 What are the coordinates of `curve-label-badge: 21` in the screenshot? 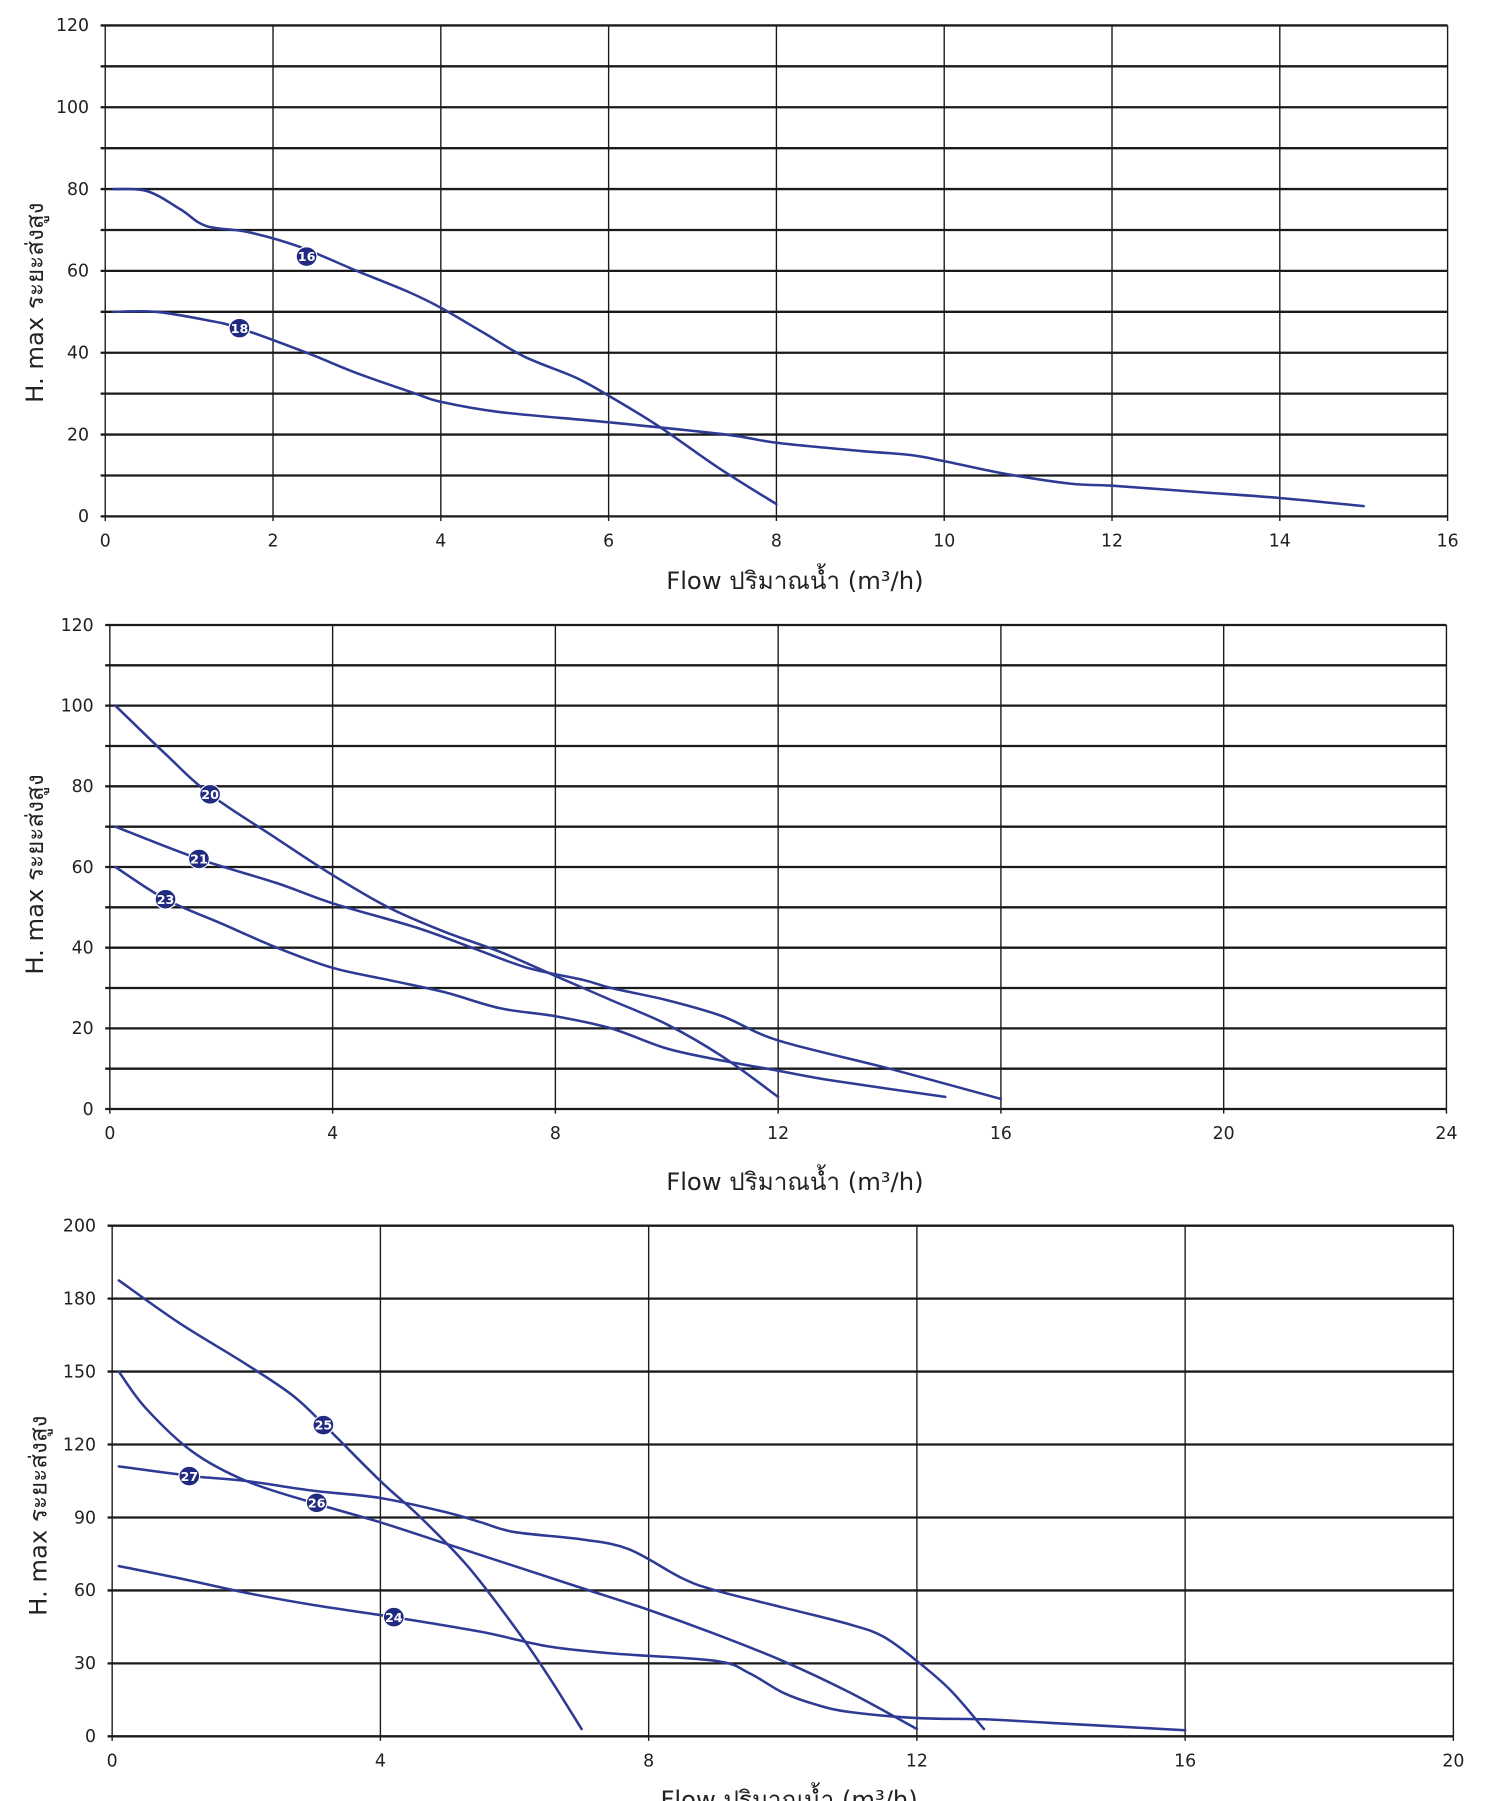 It's located at (198, 859).